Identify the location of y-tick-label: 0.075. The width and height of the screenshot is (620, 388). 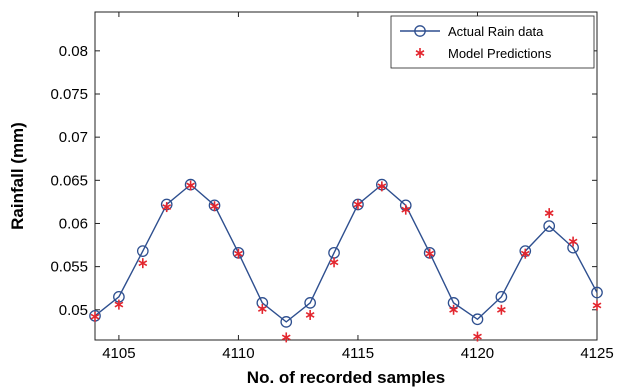
(69, 94).